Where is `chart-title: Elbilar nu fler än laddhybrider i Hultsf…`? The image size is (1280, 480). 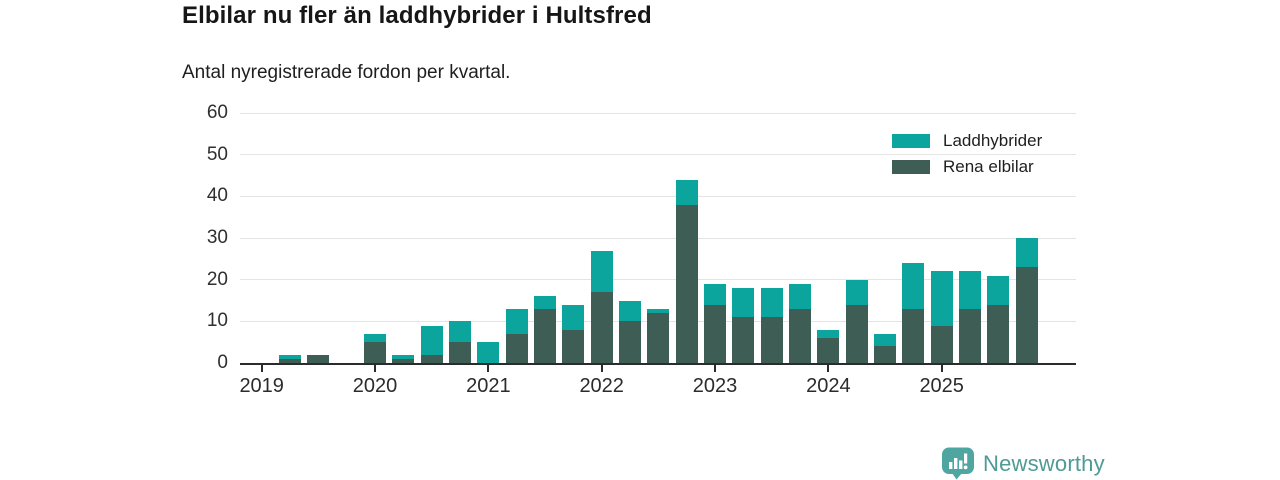
chart-title: Elbilar nu fler än laddhybrider i Hultsf… is located at coordinates (417, 15).